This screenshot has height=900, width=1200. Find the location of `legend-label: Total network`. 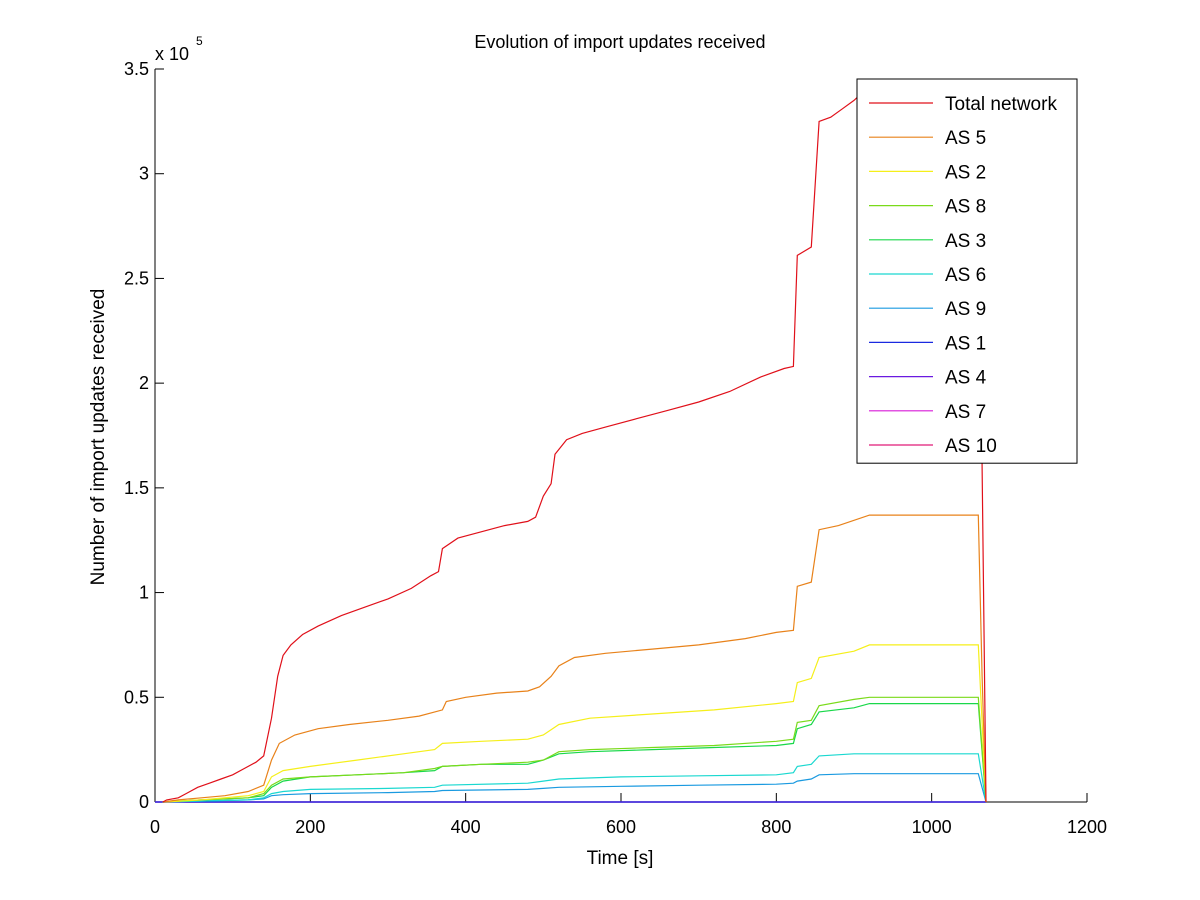

legend-label: Total network is located at coordinates (1001, 104).